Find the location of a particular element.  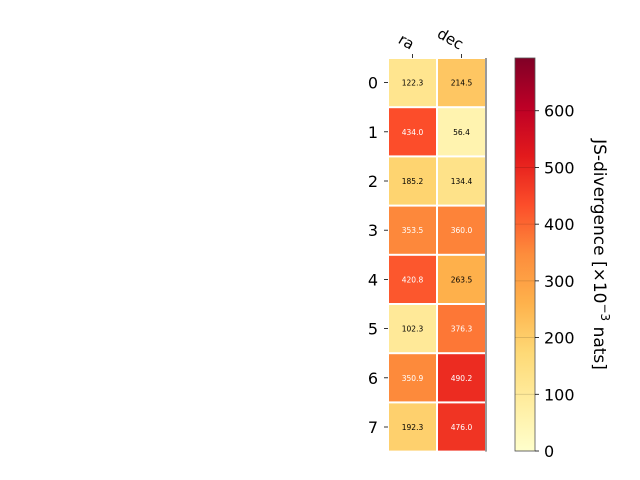

row-label: 2 is located at coordinates (373, 181).